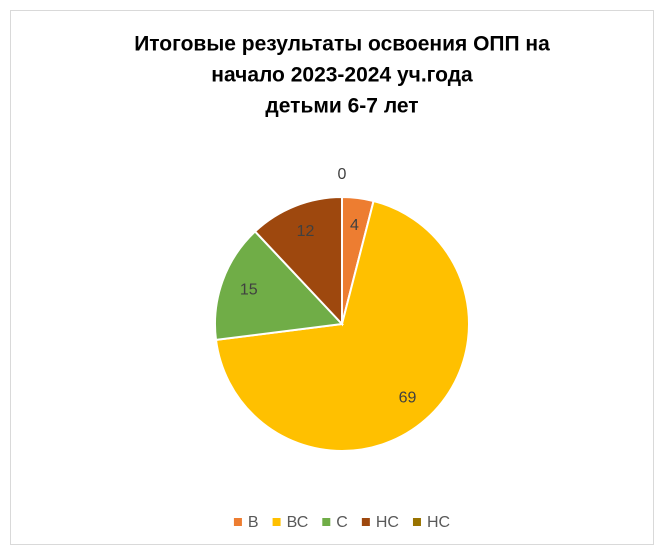 This screenshot has height=555, width=664. What do you see at coordinates (342, 174) in the screenshot?
I see `data-label: 0` at bounding box center [342, 174].